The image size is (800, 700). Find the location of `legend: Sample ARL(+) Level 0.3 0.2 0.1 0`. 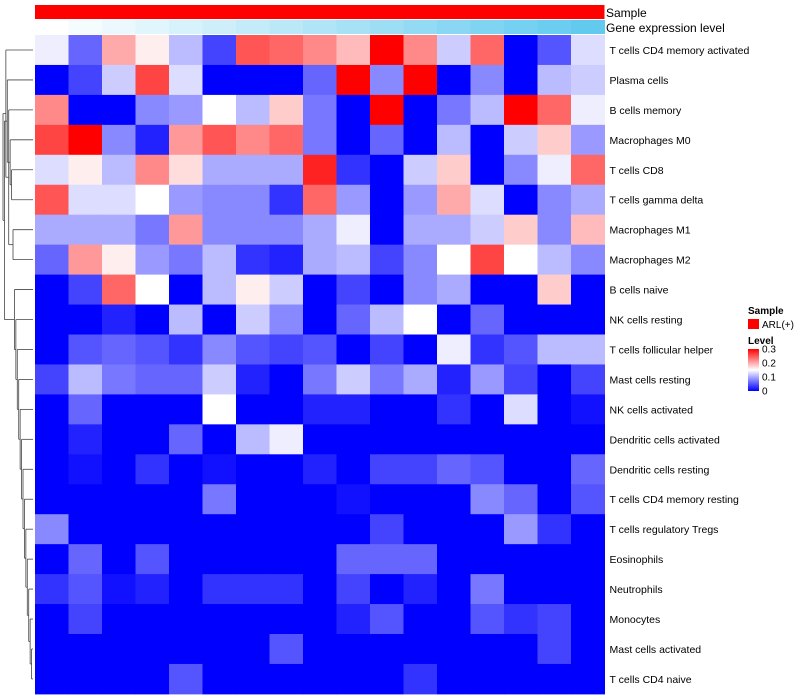

legend: Sample ARL(+) Level 0.3 0.2 0.1 0 is located at coordinates (771, 352).